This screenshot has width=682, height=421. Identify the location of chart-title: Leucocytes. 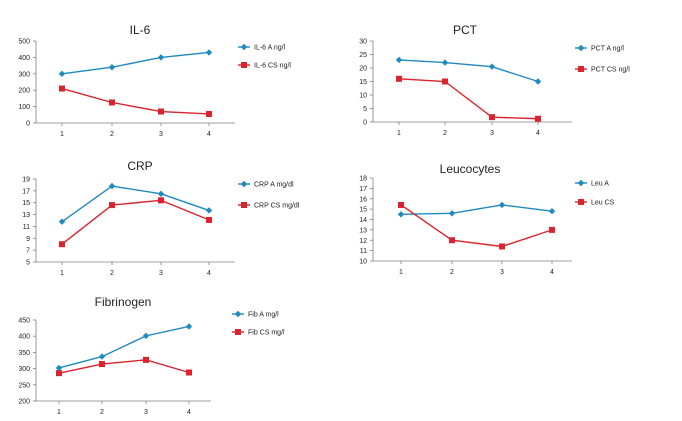
(470, 169).